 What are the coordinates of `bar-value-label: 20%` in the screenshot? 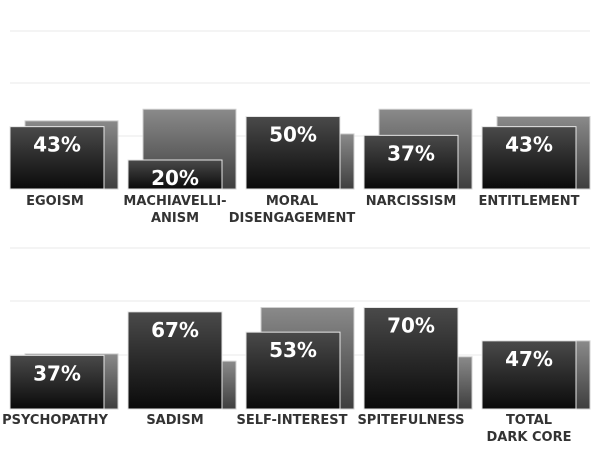 It's located at (175, 178).